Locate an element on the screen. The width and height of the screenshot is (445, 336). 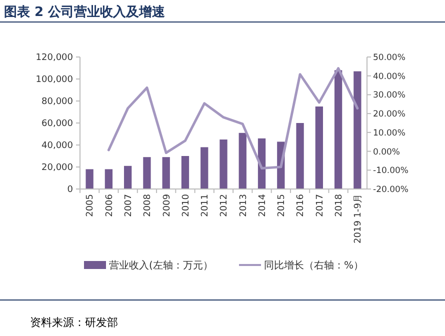
x-tick-label: 2006 is located at coordinates (109, 205).